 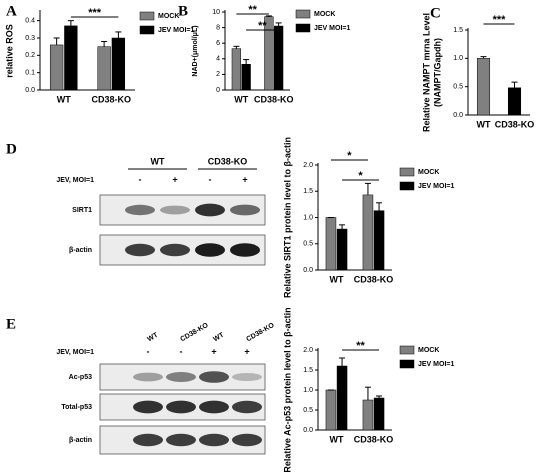 I want to click on blot-row-label: Total-p53, so click(x=76, y=407).